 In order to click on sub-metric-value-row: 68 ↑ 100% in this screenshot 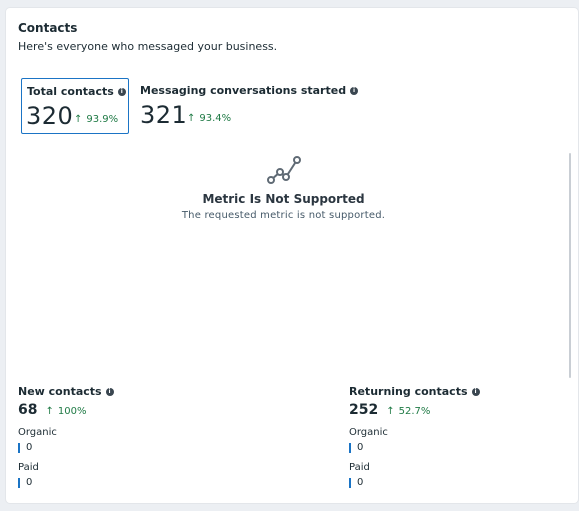, I will do `click(118, 410)`.